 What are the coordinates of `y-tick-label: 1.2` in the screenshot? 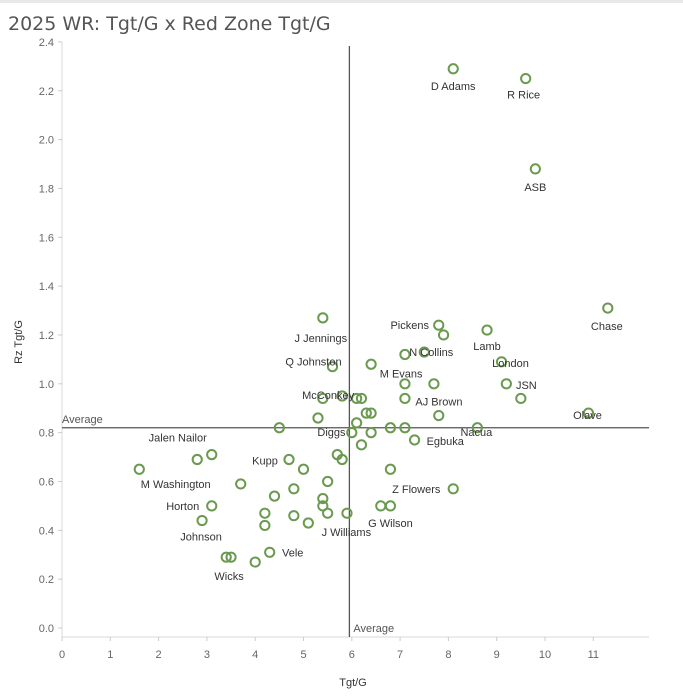 It's located at (46, 336).